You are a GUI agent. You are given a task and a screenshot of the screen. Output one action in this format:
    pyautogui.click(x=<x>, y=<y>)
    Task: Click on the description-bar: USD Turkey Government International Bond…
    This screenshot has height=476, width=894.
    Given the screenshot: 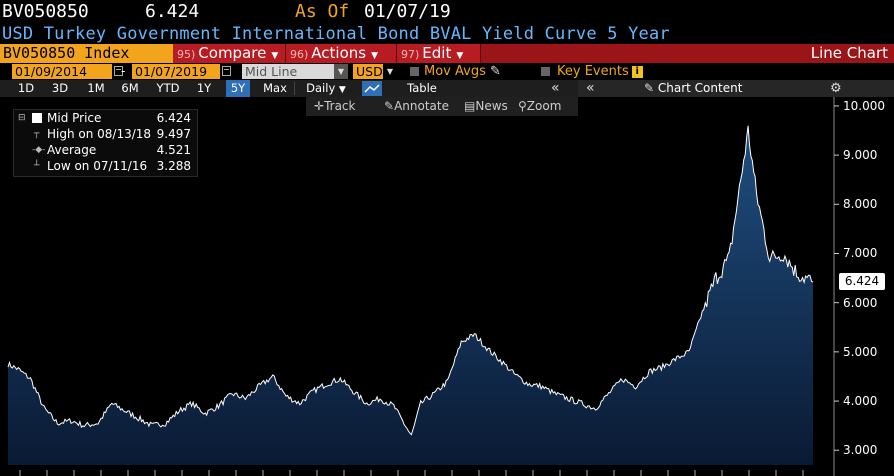 What is the action you would take?
    pyautogui.click(x=447, y=34)
    